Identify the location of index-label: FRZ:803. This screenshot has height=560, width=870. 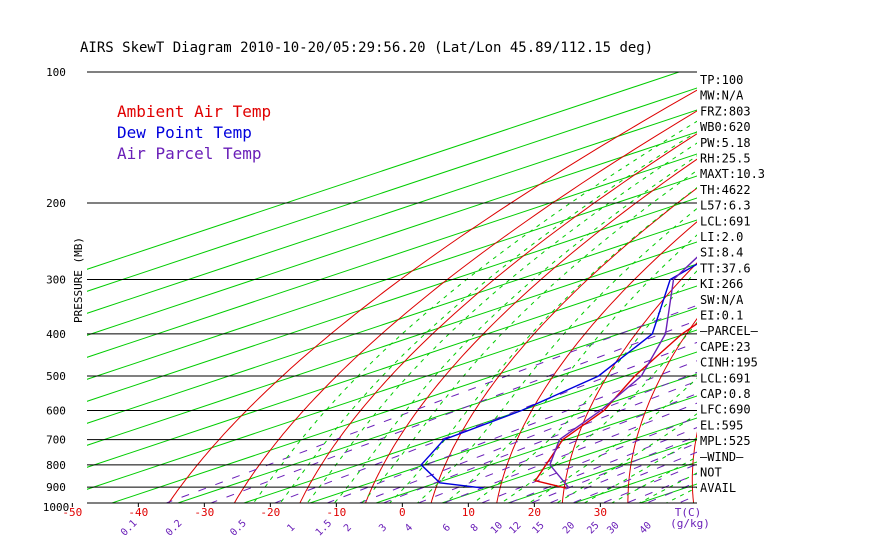
(725, 111).